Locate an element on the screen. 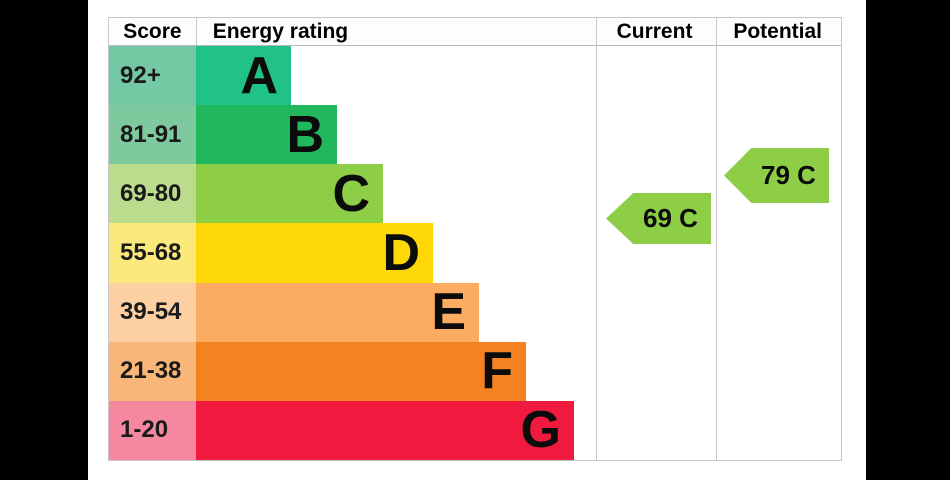 The image size is (950, 480). band-letter: C is located at coordinates (351, 193).